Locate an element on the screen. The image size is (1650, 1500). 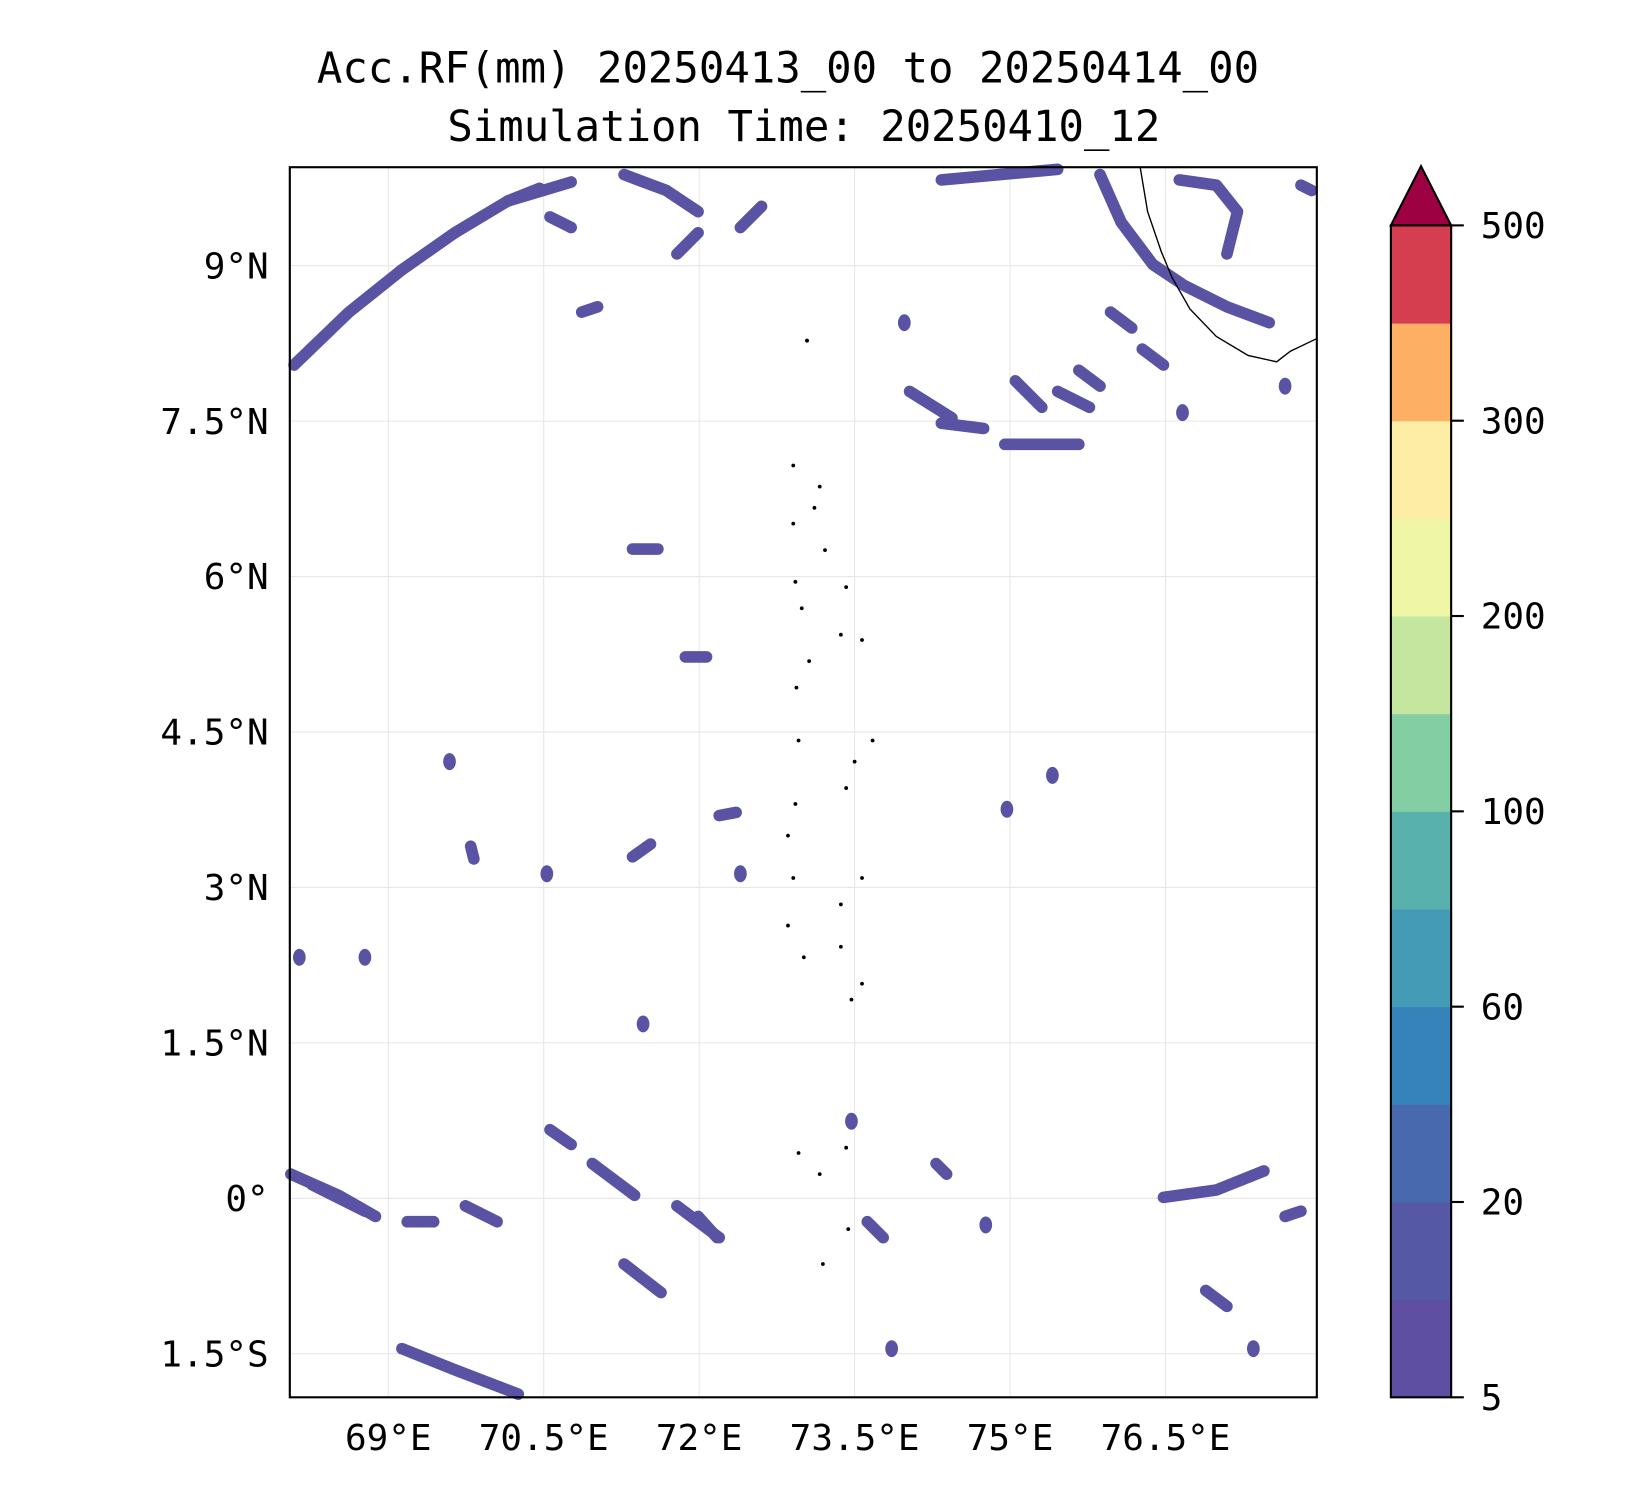
lon-tick-label: 69°E is located at coordinates (388, 1438).